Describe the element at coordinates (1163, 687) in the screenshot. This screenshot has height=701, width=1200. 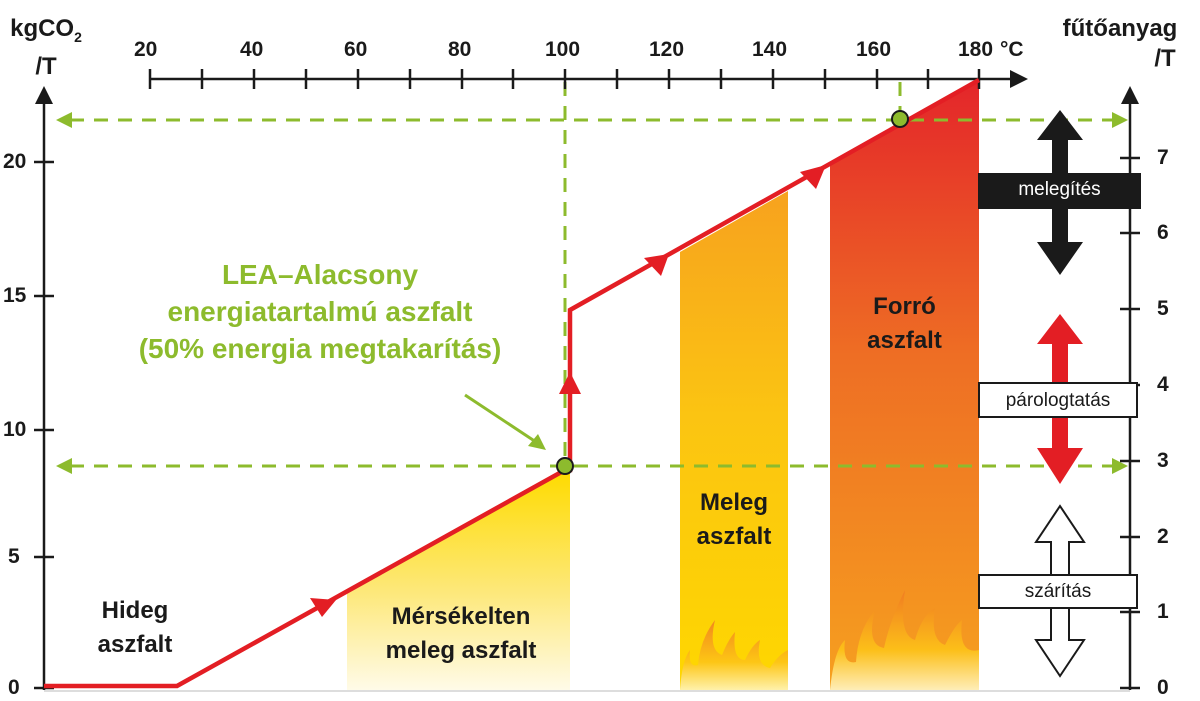
I see `y-right-tick-0: 0` at that location.